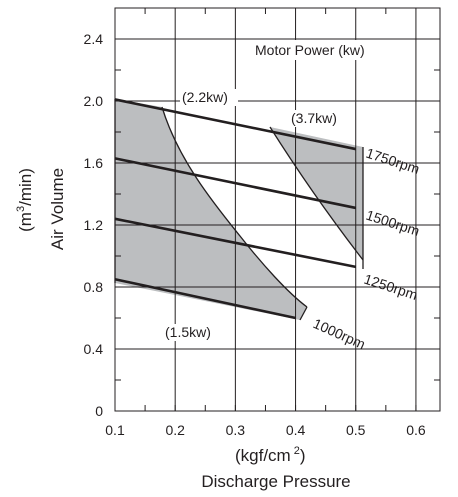 This screenshot has height=497, width=458. I want to click on power-label-2-2kw: (2.2kw), so click(205, 97).